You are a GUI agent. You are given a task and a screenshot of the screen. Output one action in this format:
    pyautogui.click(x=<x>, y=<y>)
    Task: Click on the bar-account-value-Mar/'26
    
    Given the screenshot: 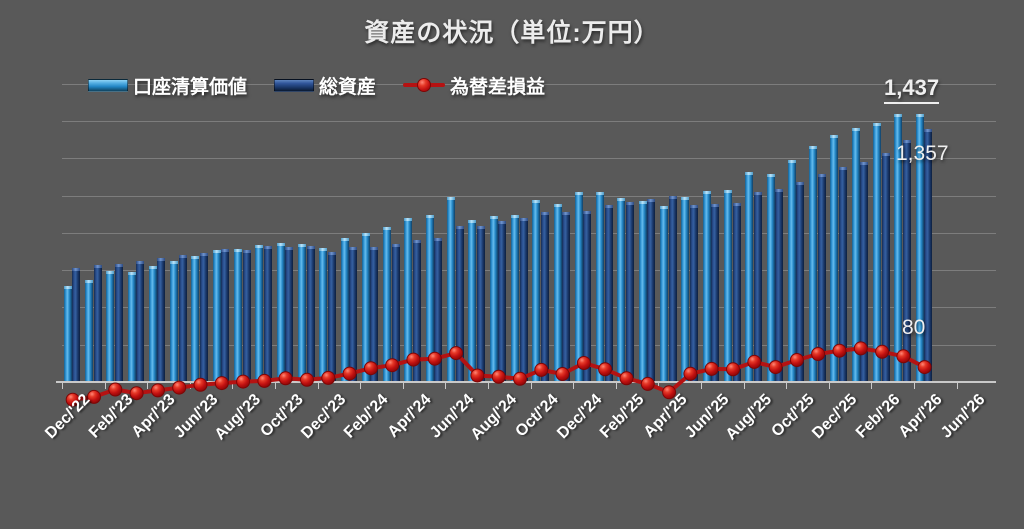 What is the action you would take?
    pyautogui.click(x=898, y=247)
    